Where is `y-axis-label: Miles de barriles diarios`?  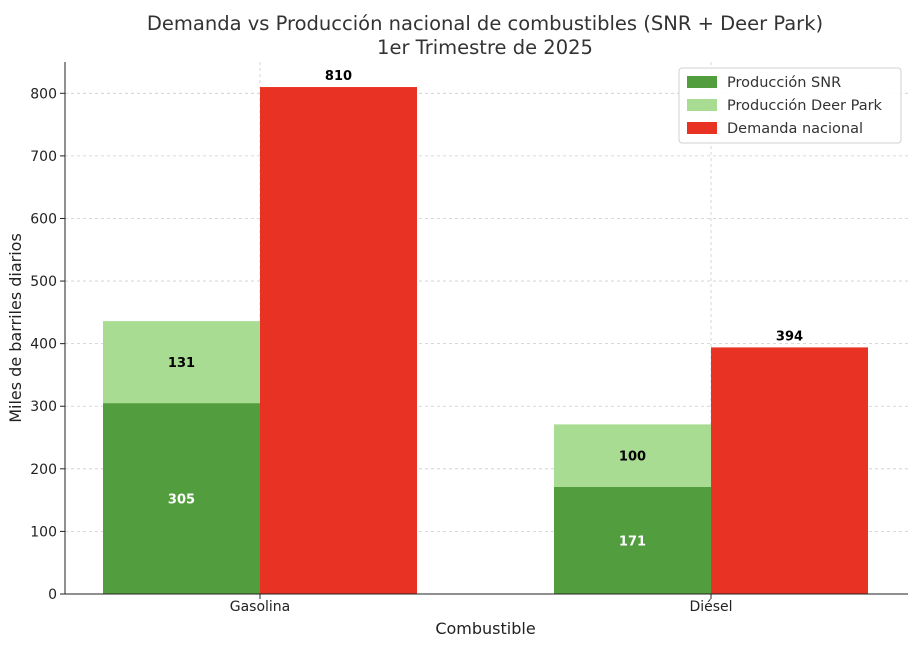
y-axis-label: Miles de barriles diarios is located at coordinates (15, 328).